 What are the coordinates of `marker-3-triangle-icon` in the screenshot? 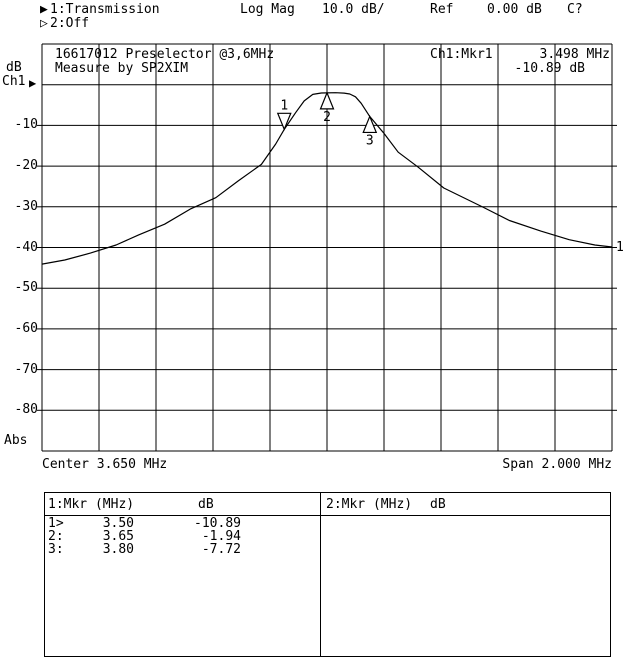 It's located at (370, 124).